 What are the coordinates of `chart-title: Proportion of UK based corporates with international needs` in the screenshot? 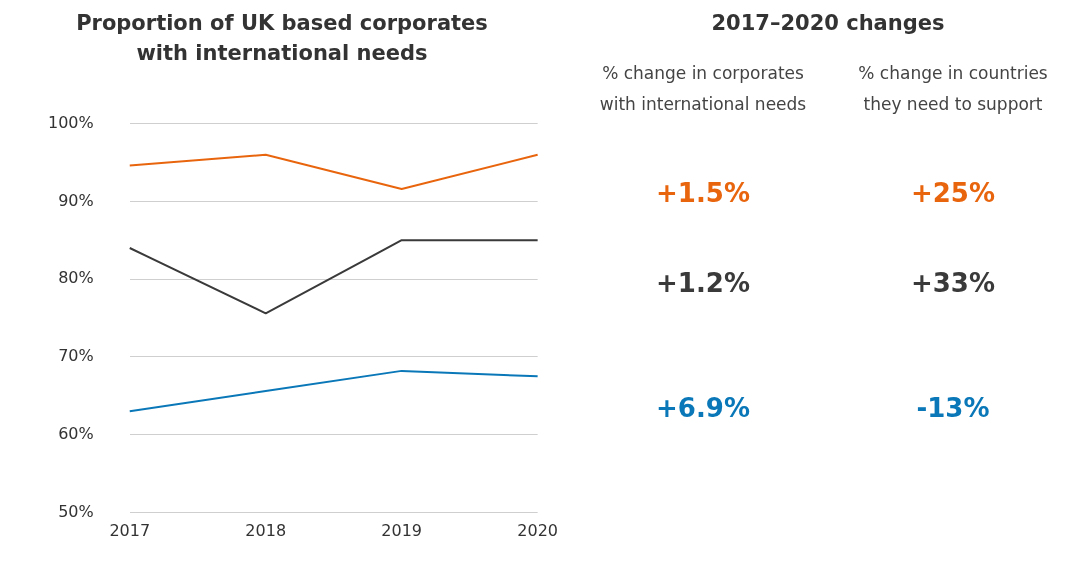 It's located at (282, 38).